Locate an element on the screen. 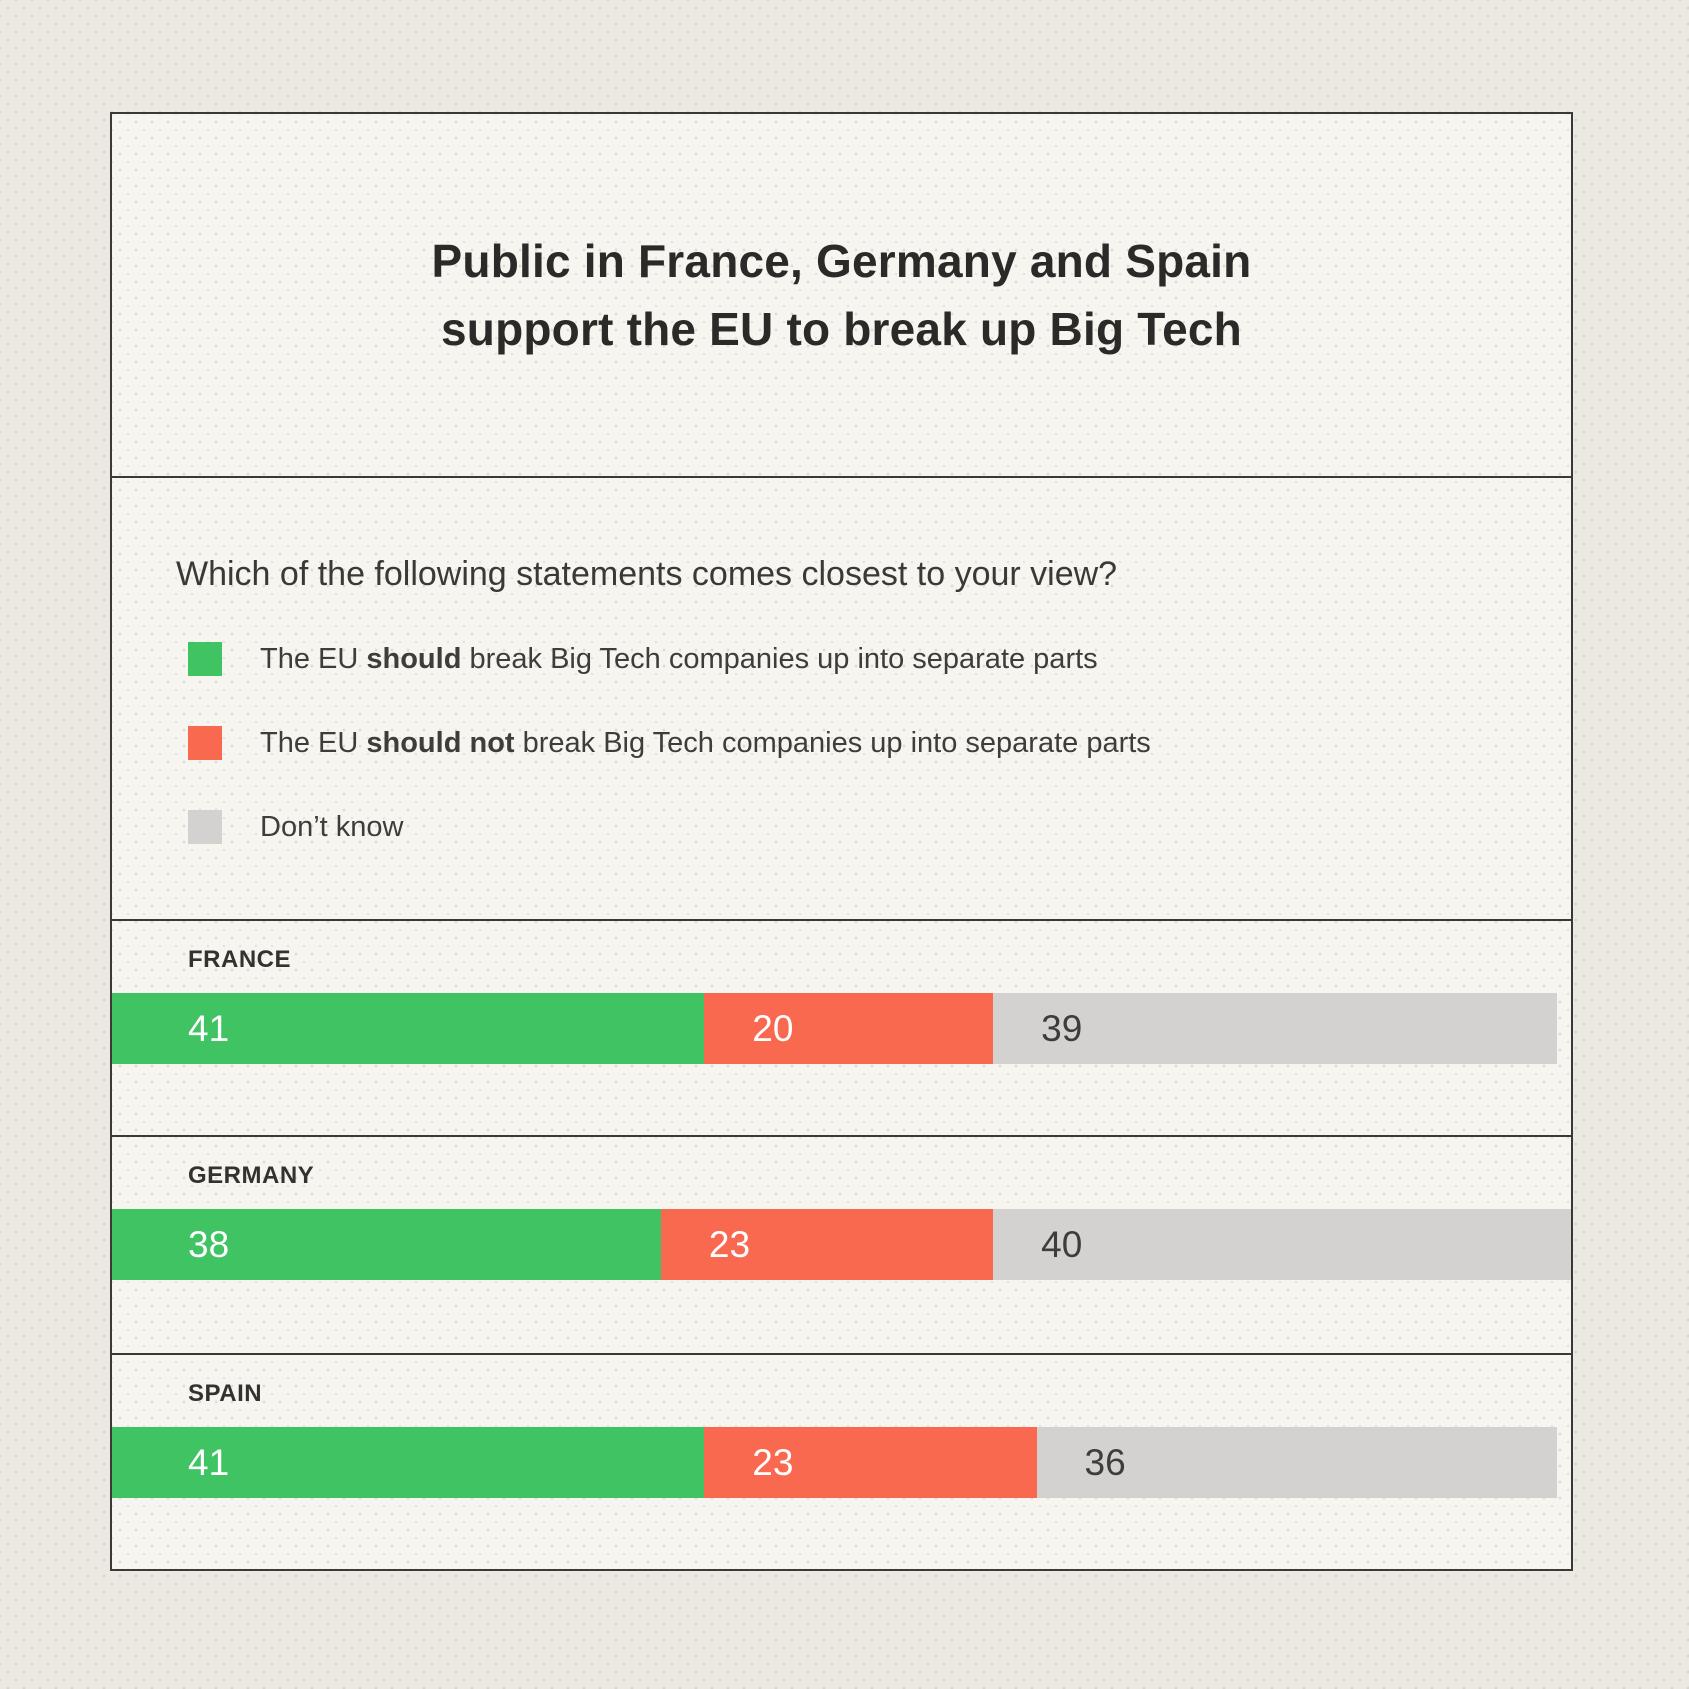 The image size is (1689, 1689). chart-title-line-1: Public in France, Germany and Spain is located at coordinates (841, 261).